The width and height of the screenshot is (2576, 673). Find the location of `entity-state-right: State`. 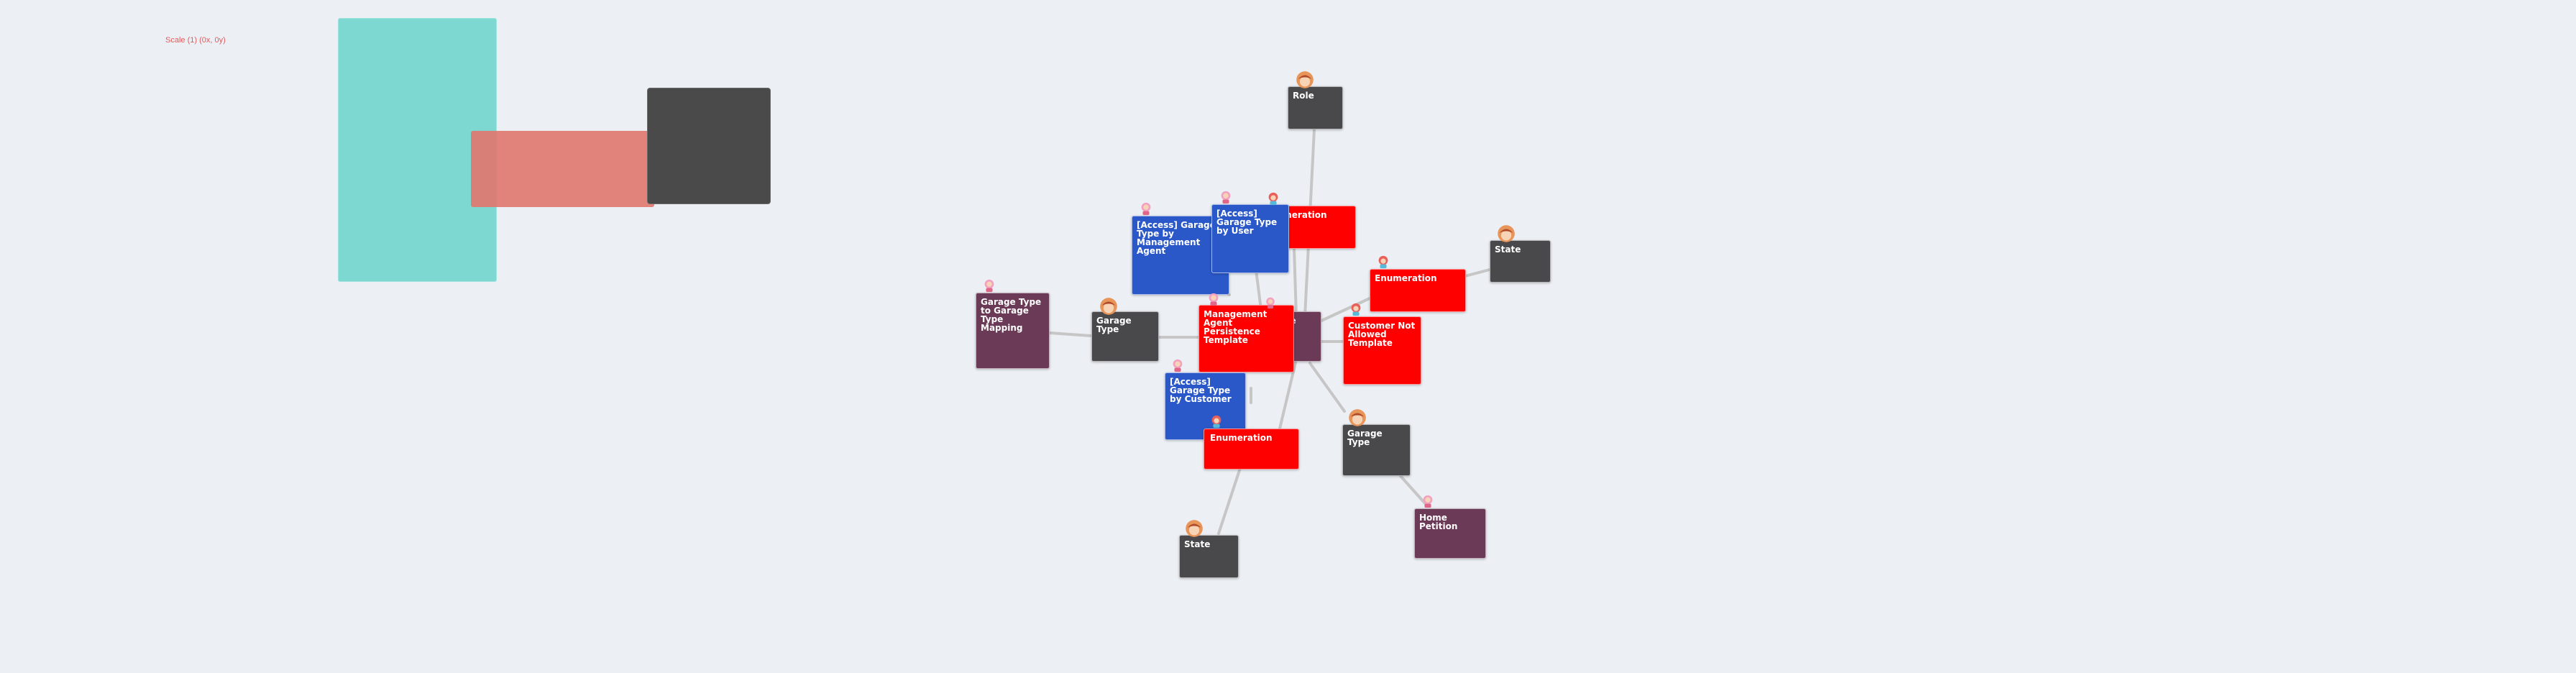

entity-state-right: State is located at coordinates (1521, 261).